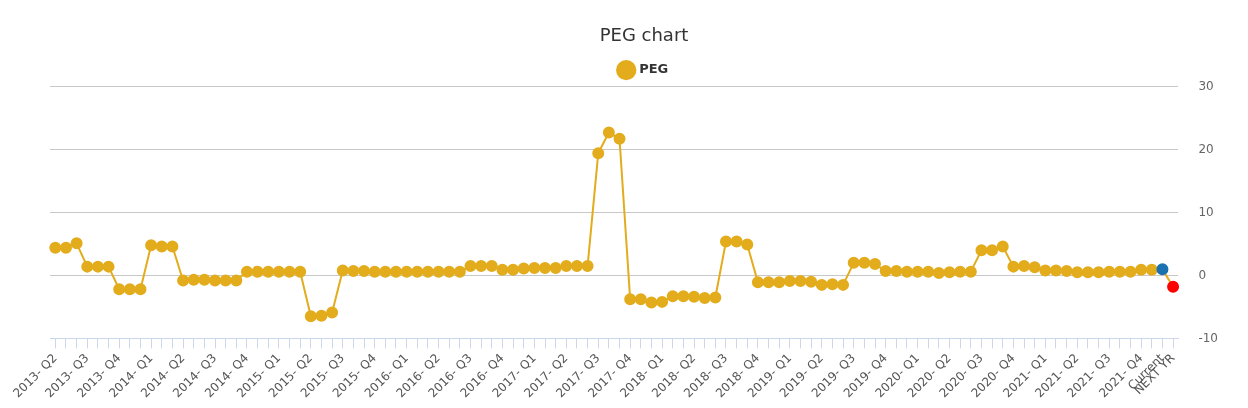  What do you see at coordinates (644, 35) in the screenshot?
I see `chart-title: PEG chart` at bounding box center [644, 35].